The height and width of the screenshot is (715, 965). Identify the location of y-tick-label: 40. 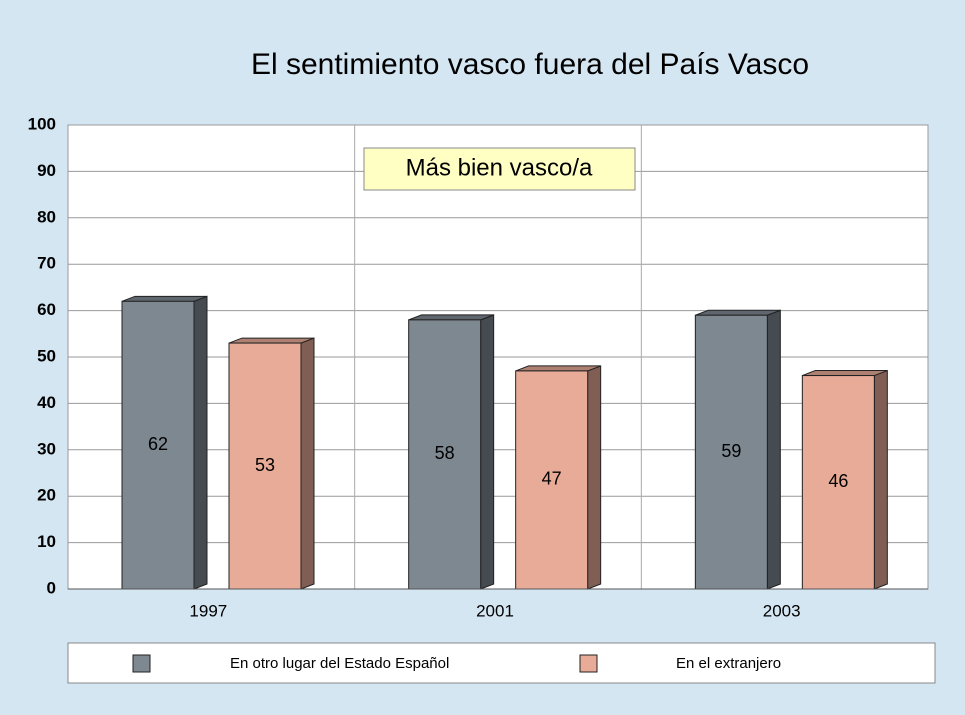
(46, 402).